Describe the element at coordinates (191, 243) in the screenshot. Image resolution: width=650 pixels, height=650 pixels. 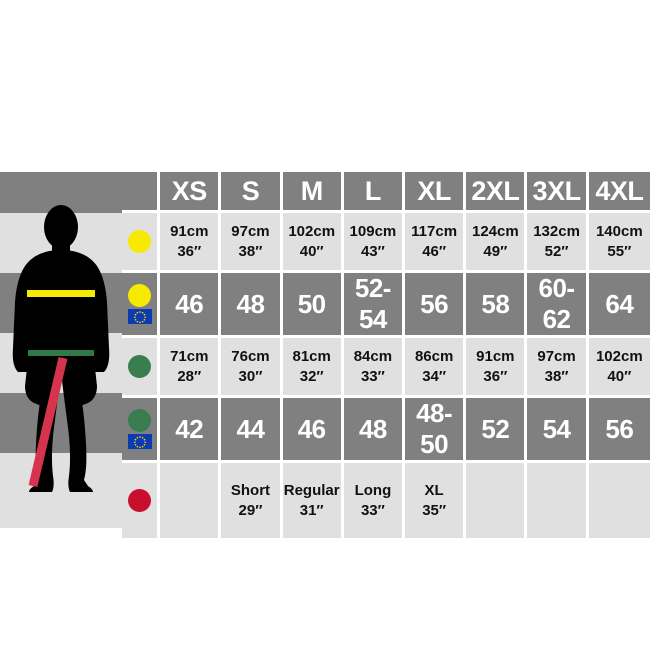
I see `cell-chest-measure-xs: 91cm 36″` at that location.